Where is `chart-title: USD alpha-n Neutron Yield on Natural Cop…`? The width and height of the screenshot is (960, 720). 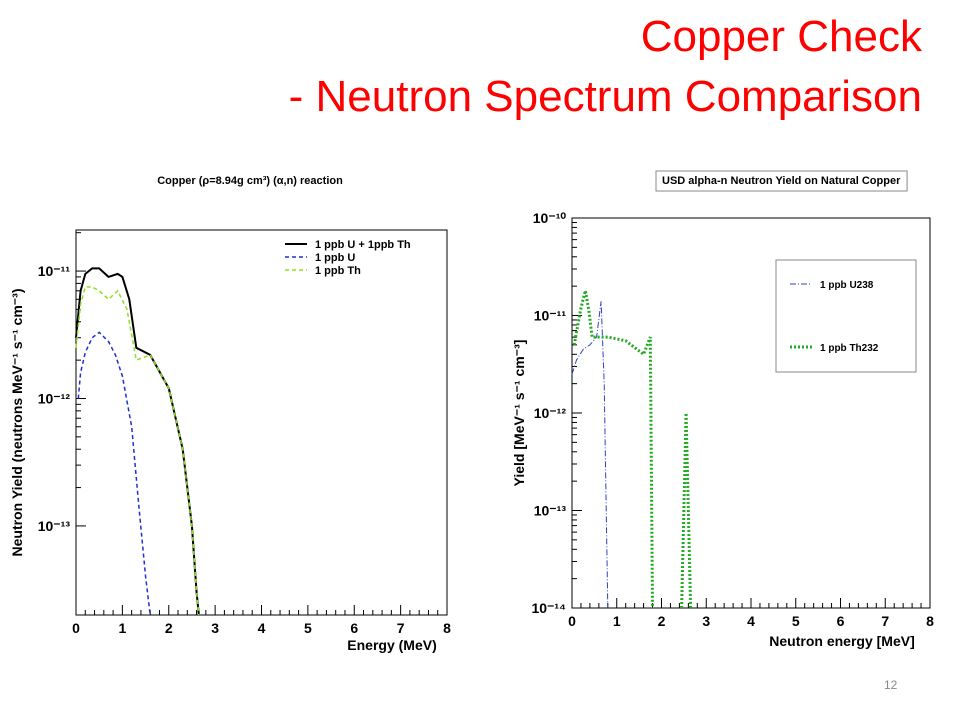
chart-title: USD alpha-n Neutron Yield on Natural Cop… is located at coordinates (781, 181).